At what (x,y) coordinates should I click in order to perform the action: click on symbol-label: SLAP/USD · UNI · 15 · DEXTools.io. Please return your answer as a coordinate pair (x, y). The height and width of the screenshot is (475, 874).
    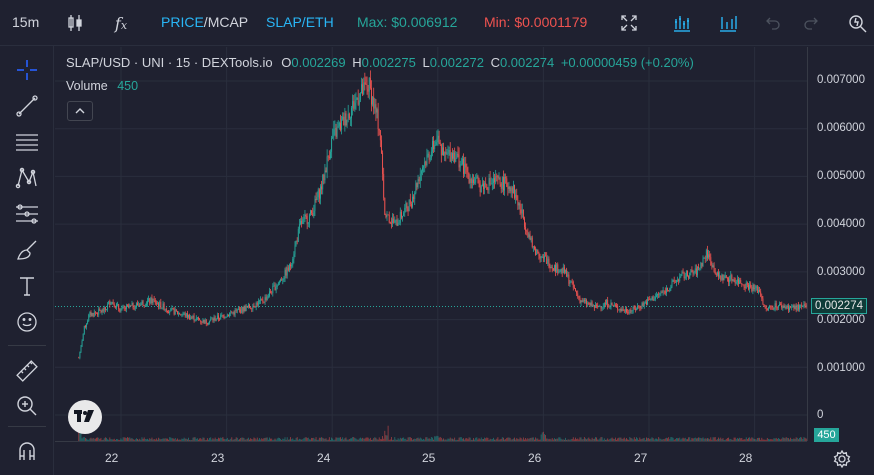
    Looking at the image, I should click on (169, 62).